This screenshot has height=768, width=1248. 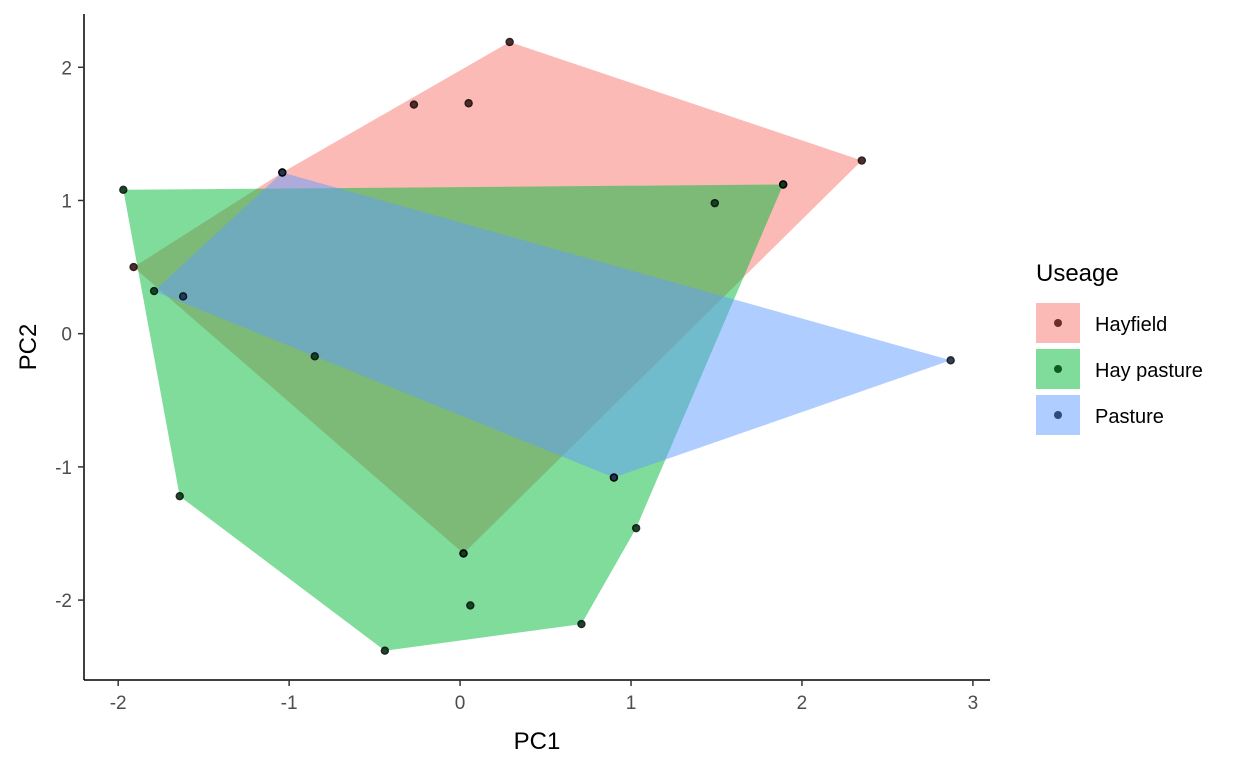 I want to click on x-axis-title: PC1, so click(x=537, y=741).